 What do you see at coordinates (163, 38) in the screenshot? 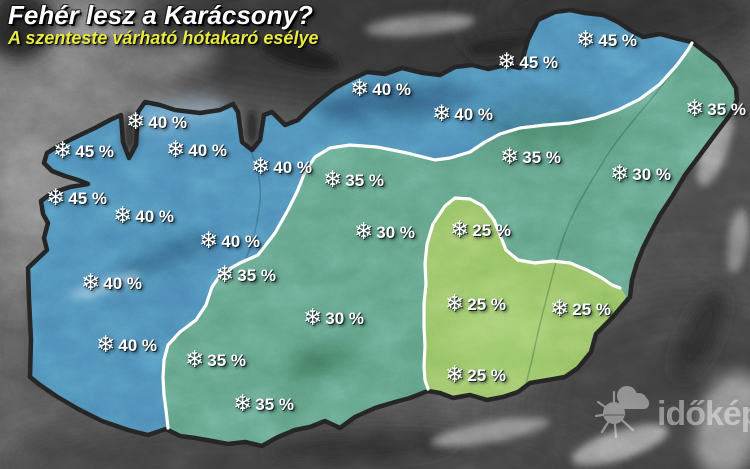
I see `page-subtitle: A szenteste várható hótakaró esélye` at bounding box center [163, 38].